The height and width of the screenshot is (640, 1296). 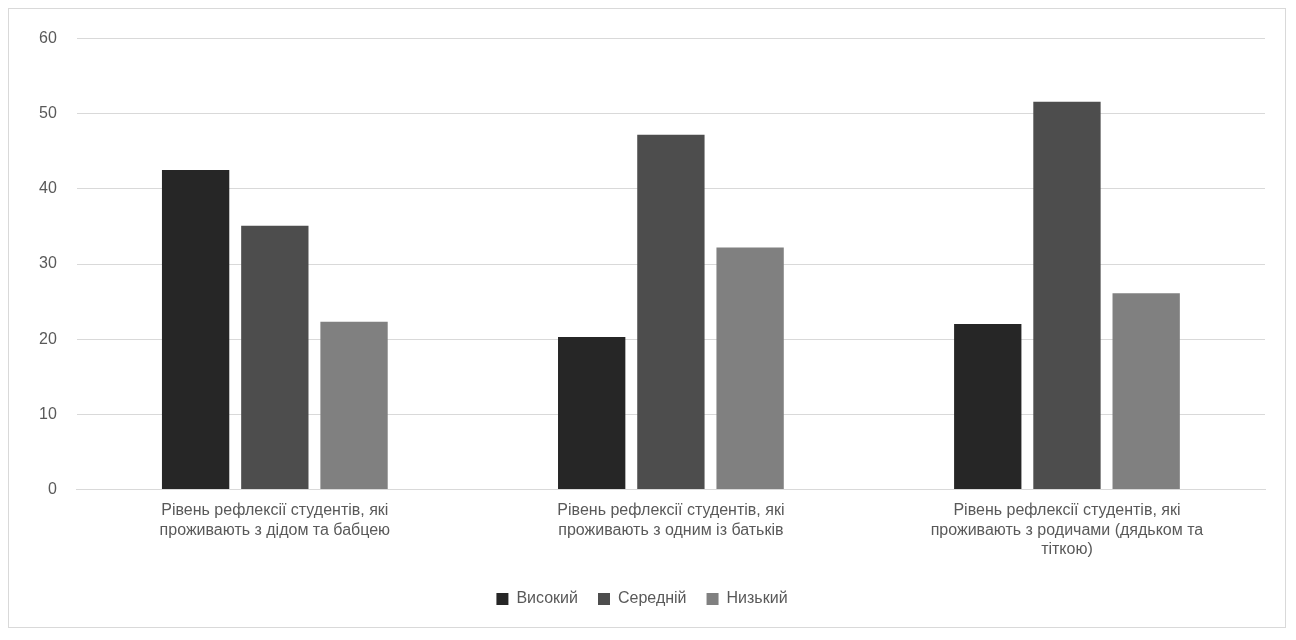 What do you see at coordinates (48, 263) in the screenshot?
I see `y-tick-label: 30` at bounding box center [48, 263].